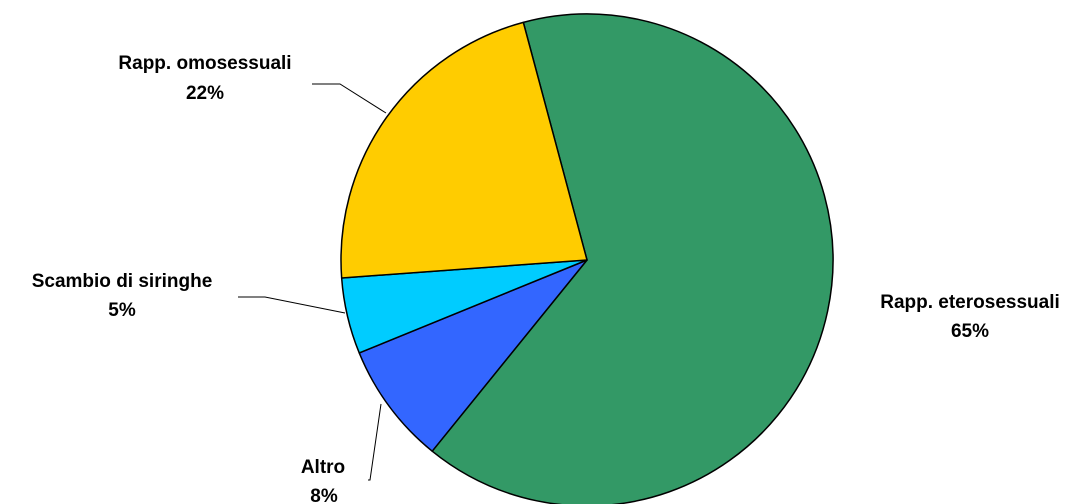  I want to click on pie-slice-omosessuali, so click(464, 150).